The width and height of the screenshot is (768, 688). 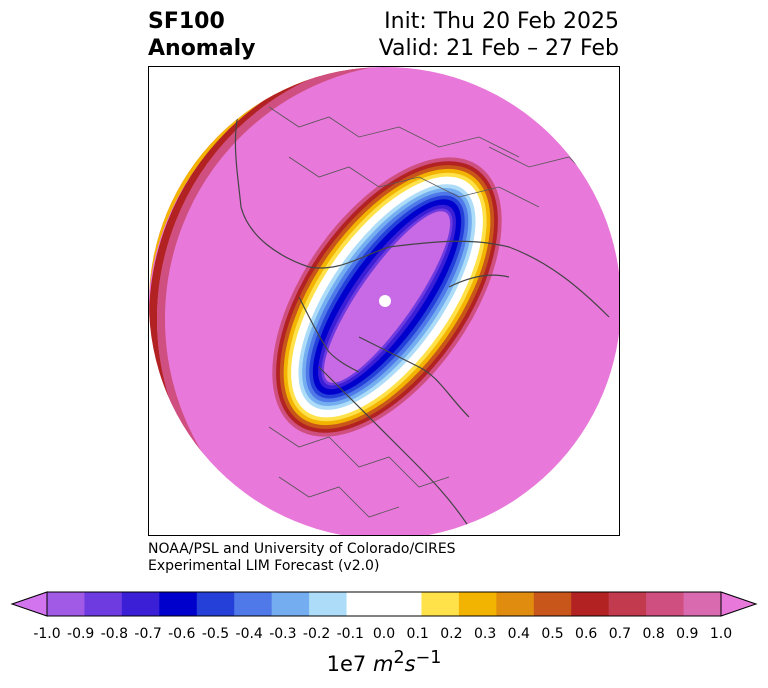 What do you see at coordinates (428, 658) in the screenshot?
I see `units-s-exp: −1` at bounding box center [428, 658].